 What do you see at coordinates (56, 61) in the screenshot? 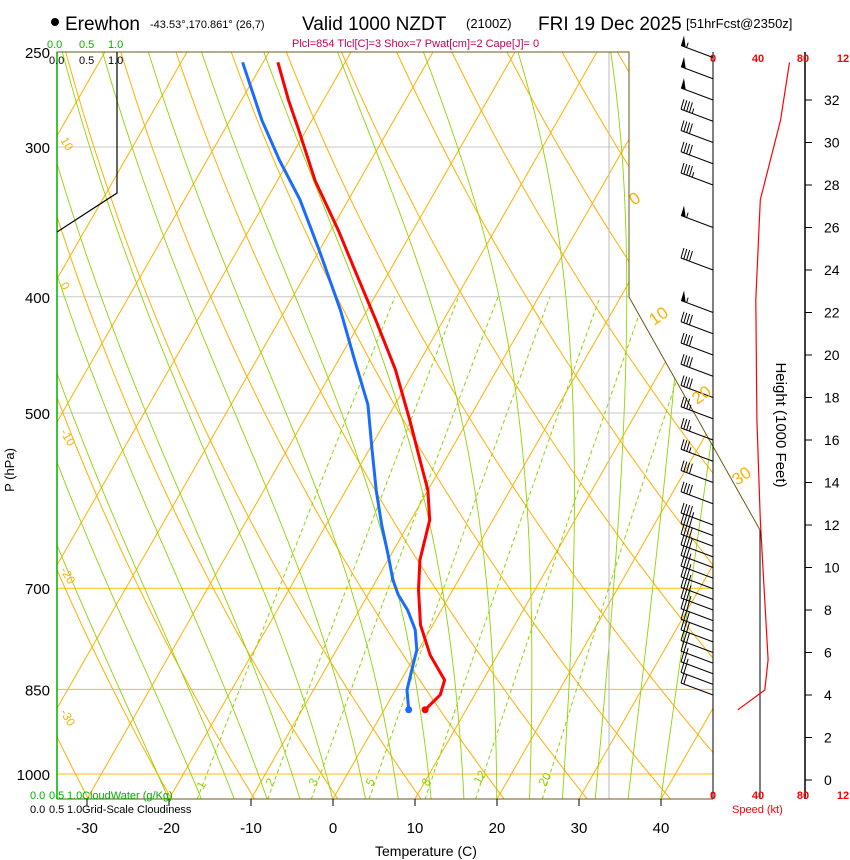
I see `cloudiness-tick: 0.0` at bounding box center [56, 61].